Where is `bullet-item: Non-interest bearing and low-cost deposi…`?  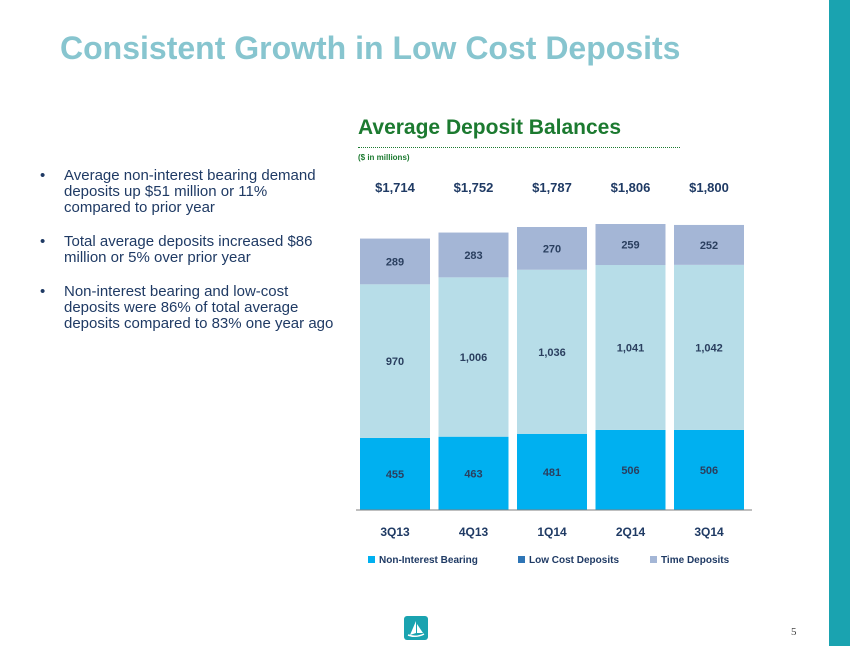 bullet-item: Non-interest bearing and low-cost deposi… is located at coordinates (188, 308).